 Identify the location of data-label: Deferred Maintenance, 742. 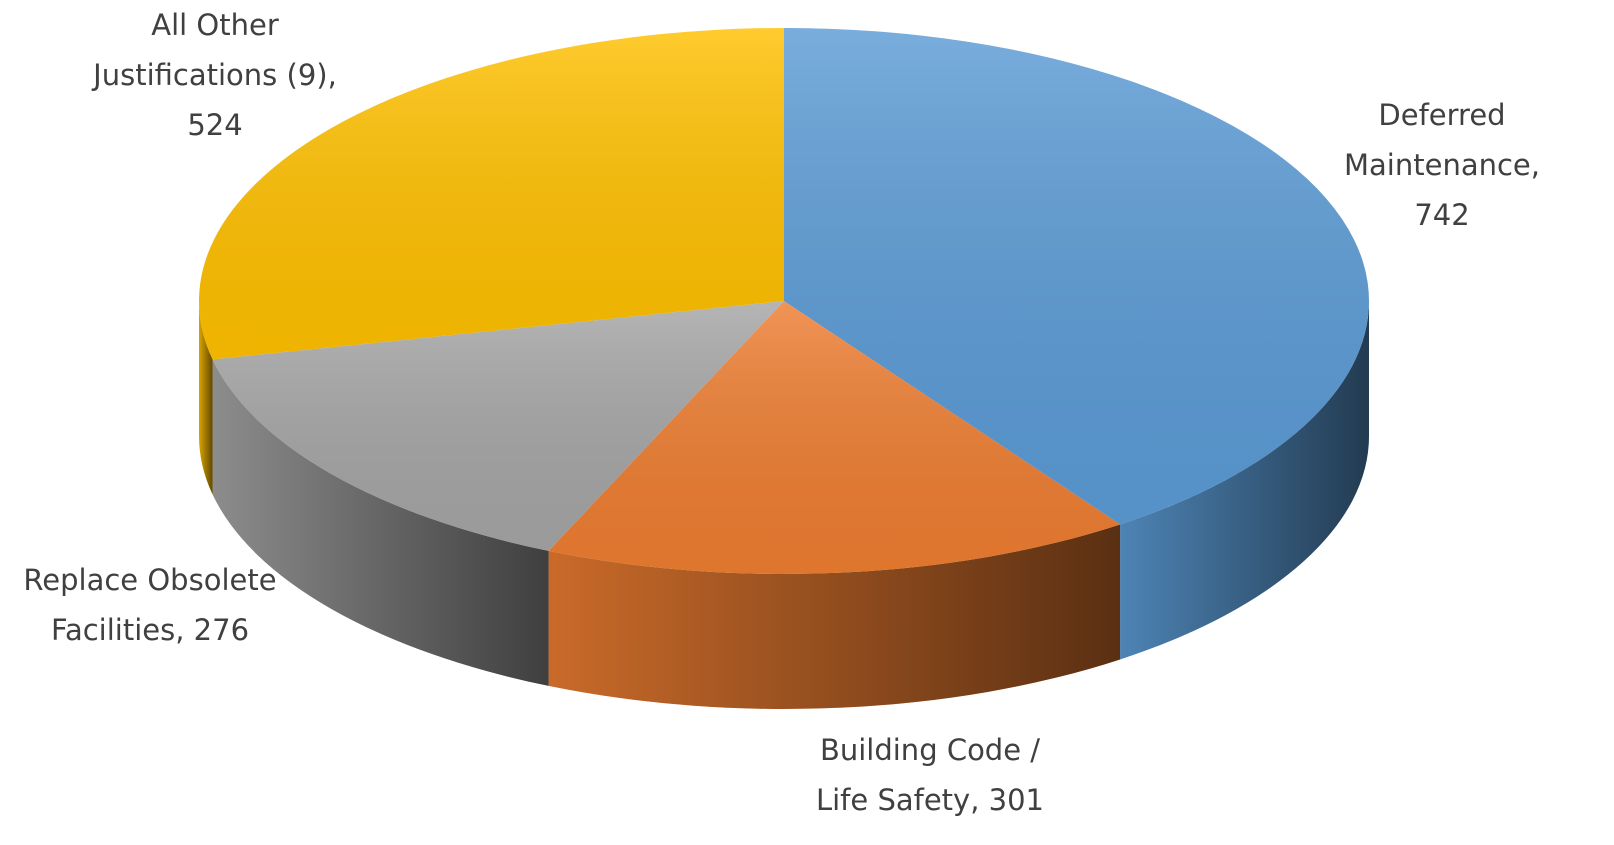
(1442, 165).